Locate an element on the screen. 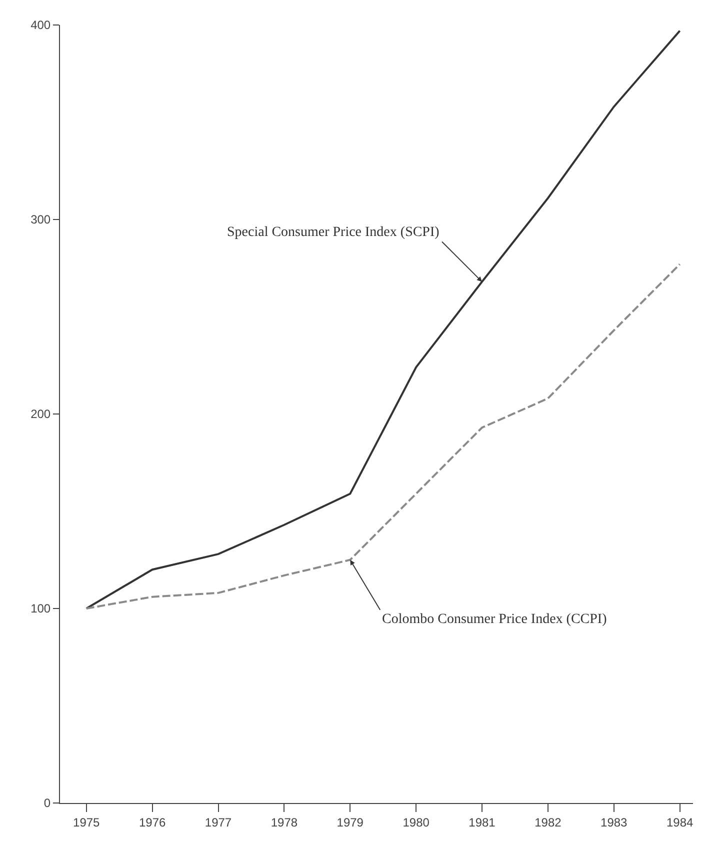  x-tick-label: 1983 is located at coordinates (614, 822).